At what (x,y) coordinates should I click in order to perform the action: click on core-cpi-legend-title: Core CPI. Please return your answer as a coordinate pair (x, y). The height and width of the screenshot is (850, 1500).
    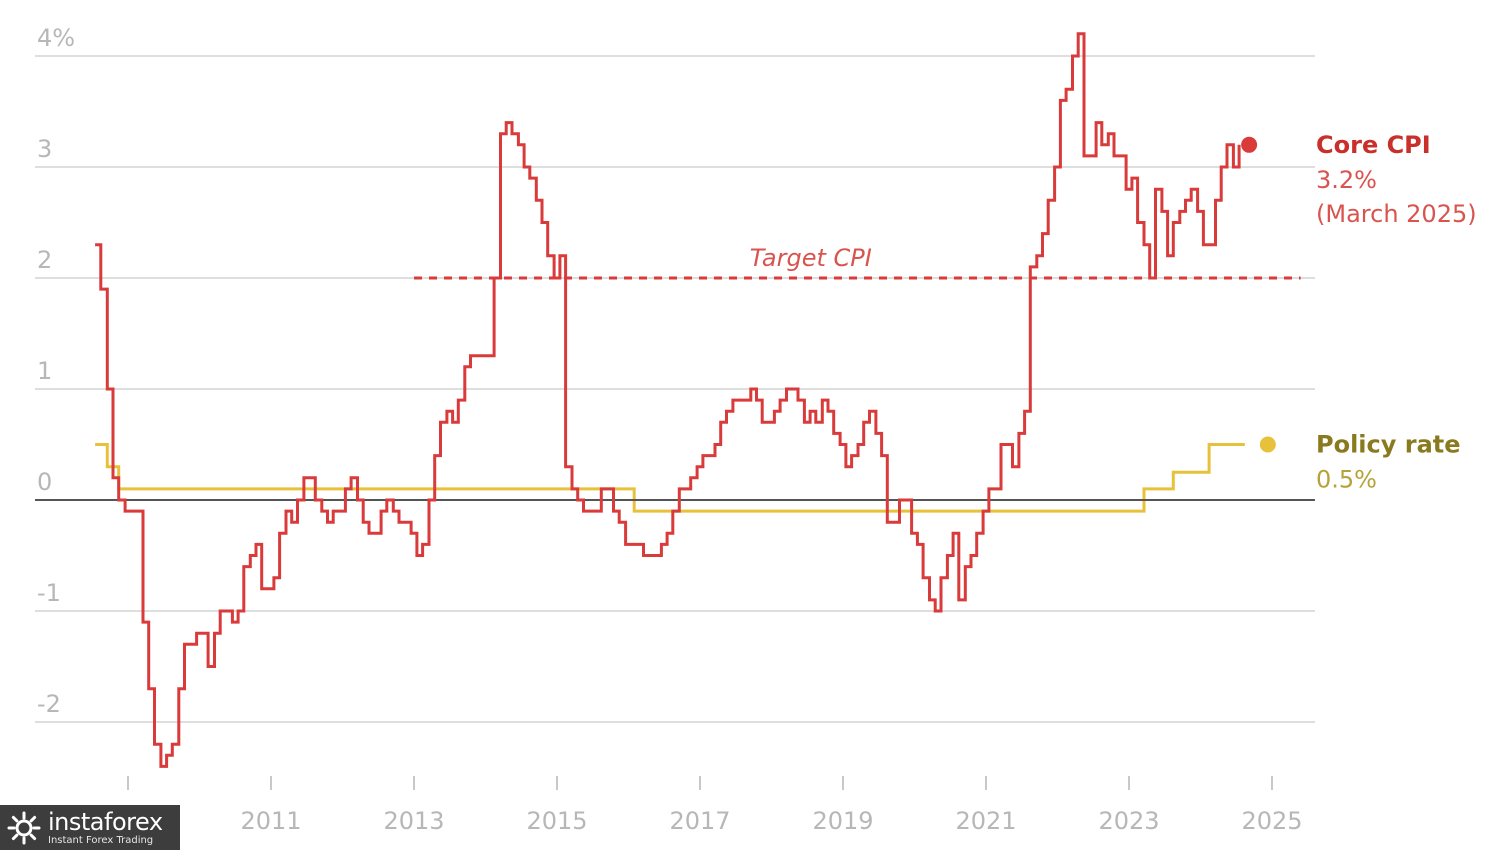
    Looking at the image, I should click on (1373, 145).